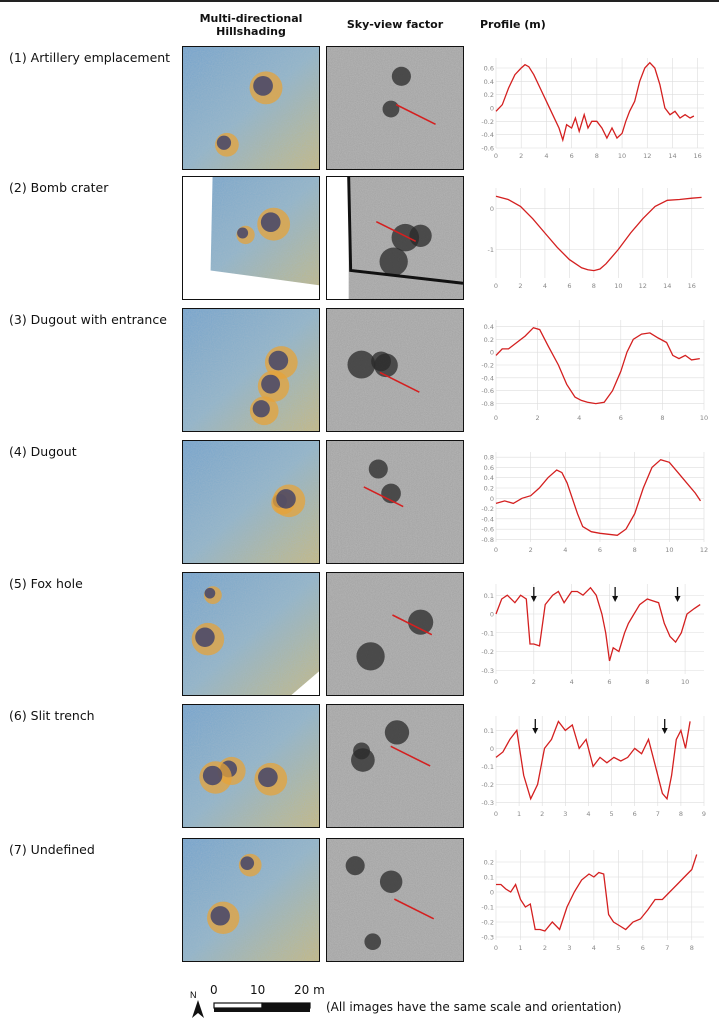  Describe the element at coordinates (258, 990) in the screenshot. I see `scale-tick-10: 10` at that location.